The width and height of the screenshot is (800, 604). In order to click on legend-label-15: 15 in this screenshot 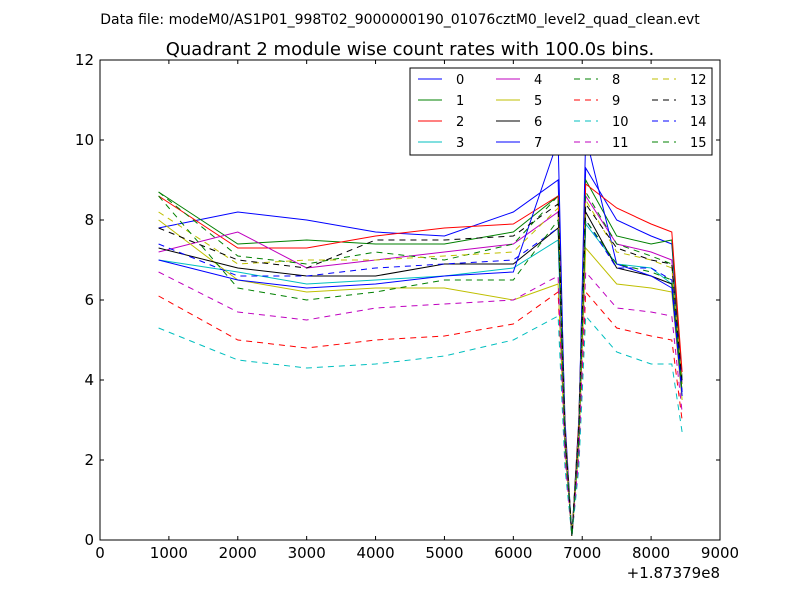, I will do `click(698, 143)`.